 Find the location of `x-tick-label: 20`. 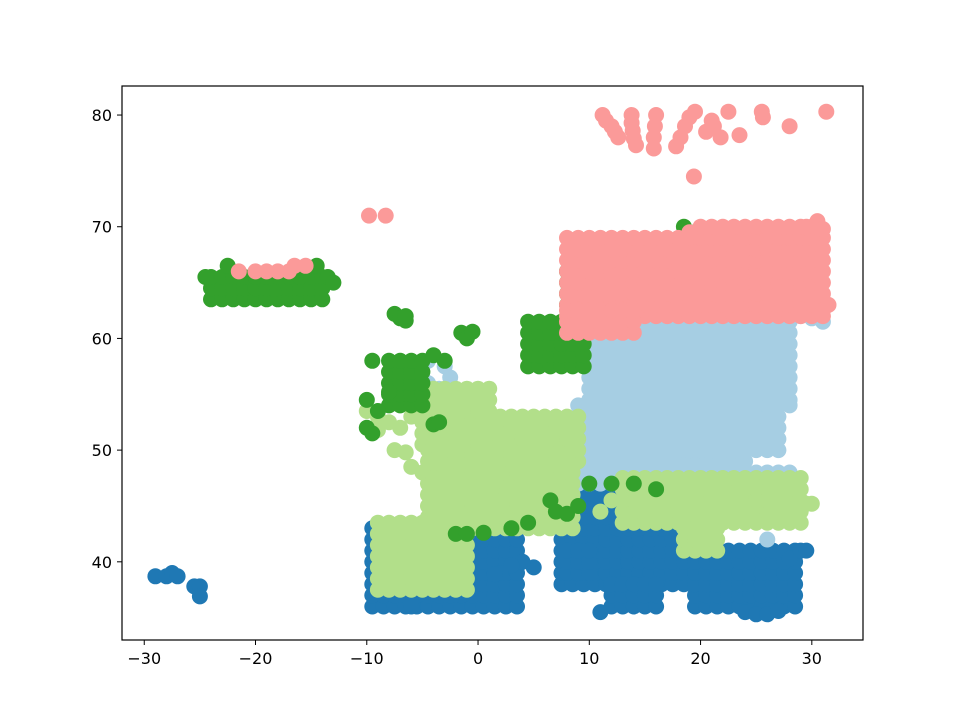

x-tick-label: 20 is located at coordinates (700, 658).